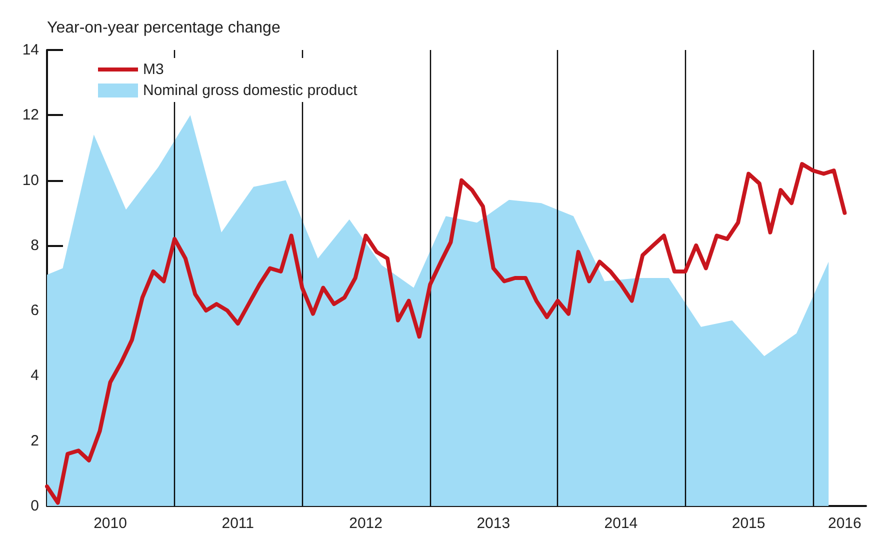 This screenshot has height=536, width=870. I want to click on x-tick-label: 2016, so click(845, 523).